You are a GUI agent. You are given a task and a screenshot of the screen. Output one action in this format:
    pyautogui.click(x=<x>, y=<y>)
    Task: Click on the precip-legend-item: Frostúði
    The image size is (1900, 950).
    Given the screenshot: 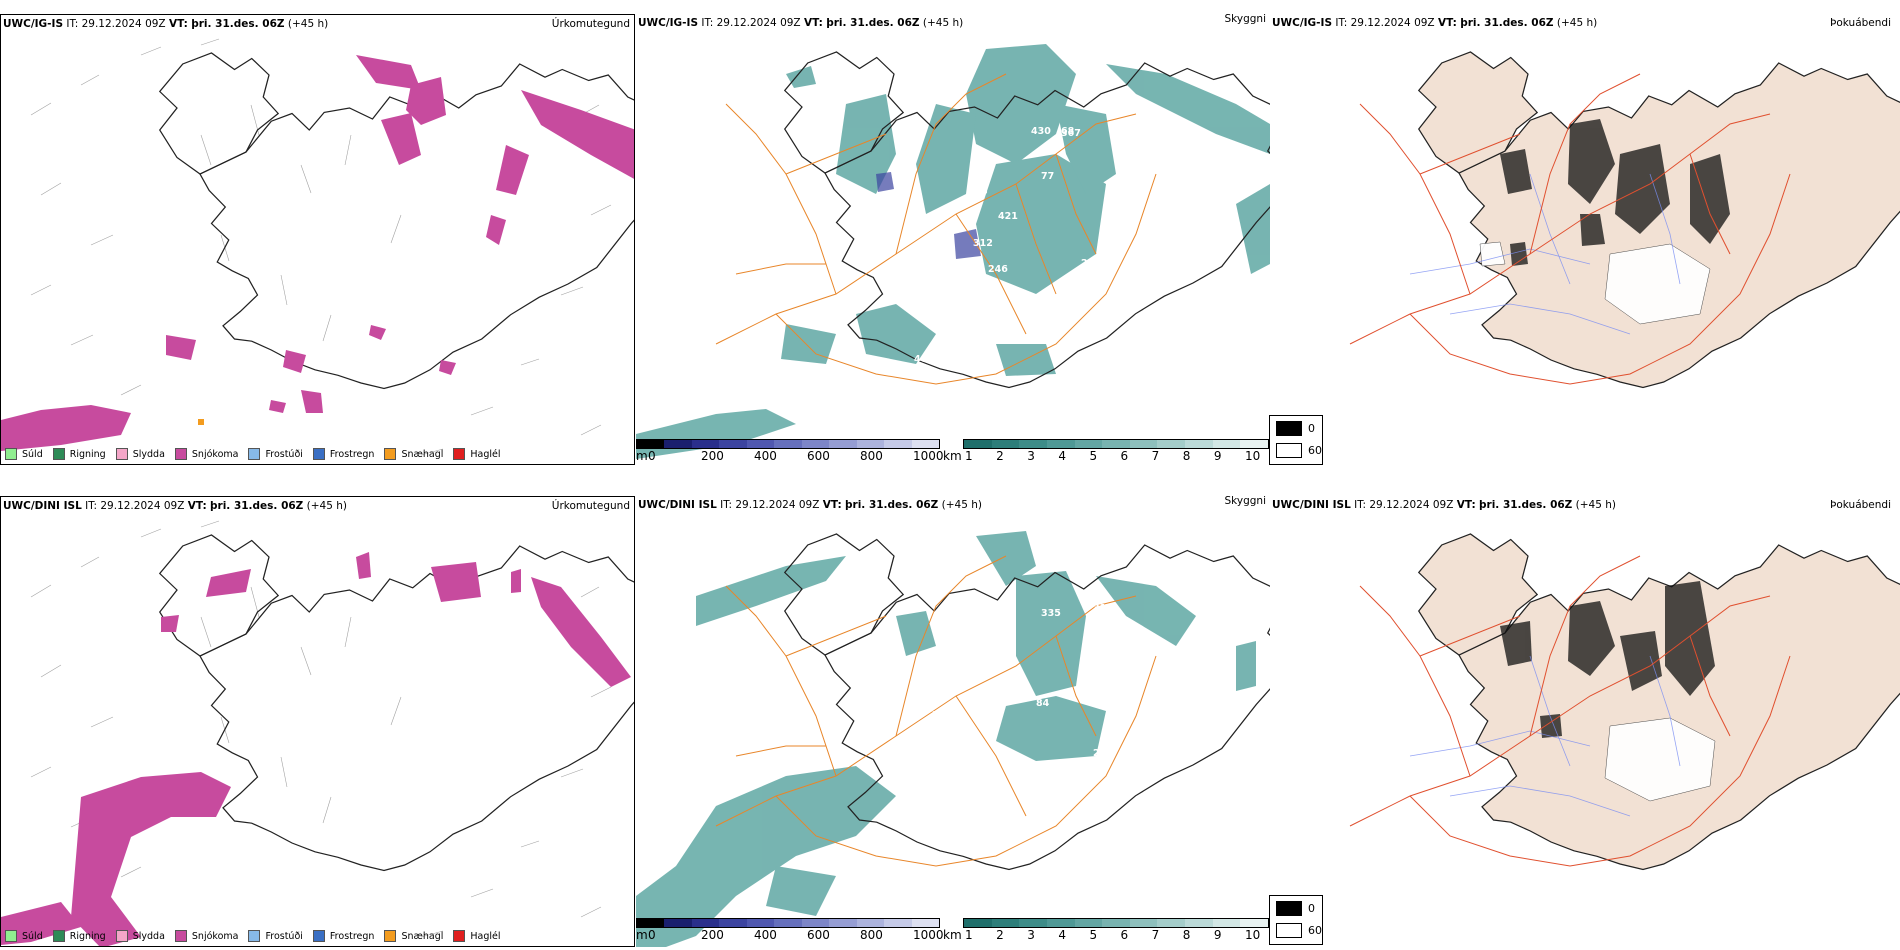 What is the action you would take?
    pyautogui.click(x=275, y=454)
    